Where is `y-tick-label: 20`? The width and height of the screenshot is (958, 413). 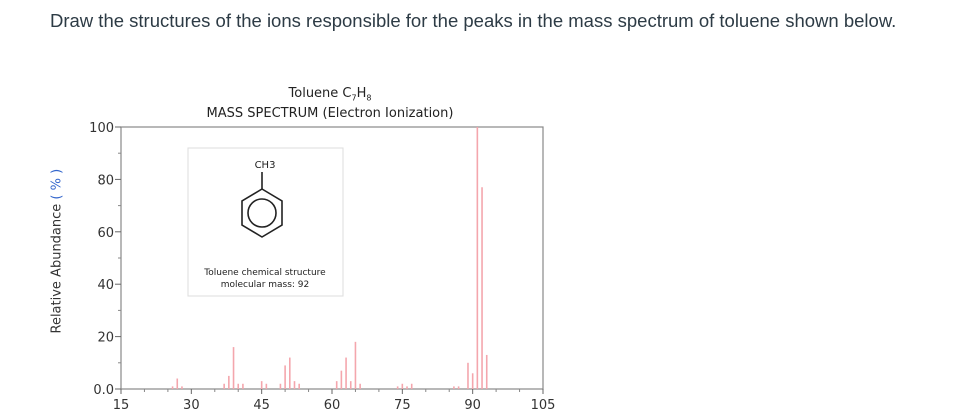
y-tick-label: 20 is located at coordinates (105, 338).